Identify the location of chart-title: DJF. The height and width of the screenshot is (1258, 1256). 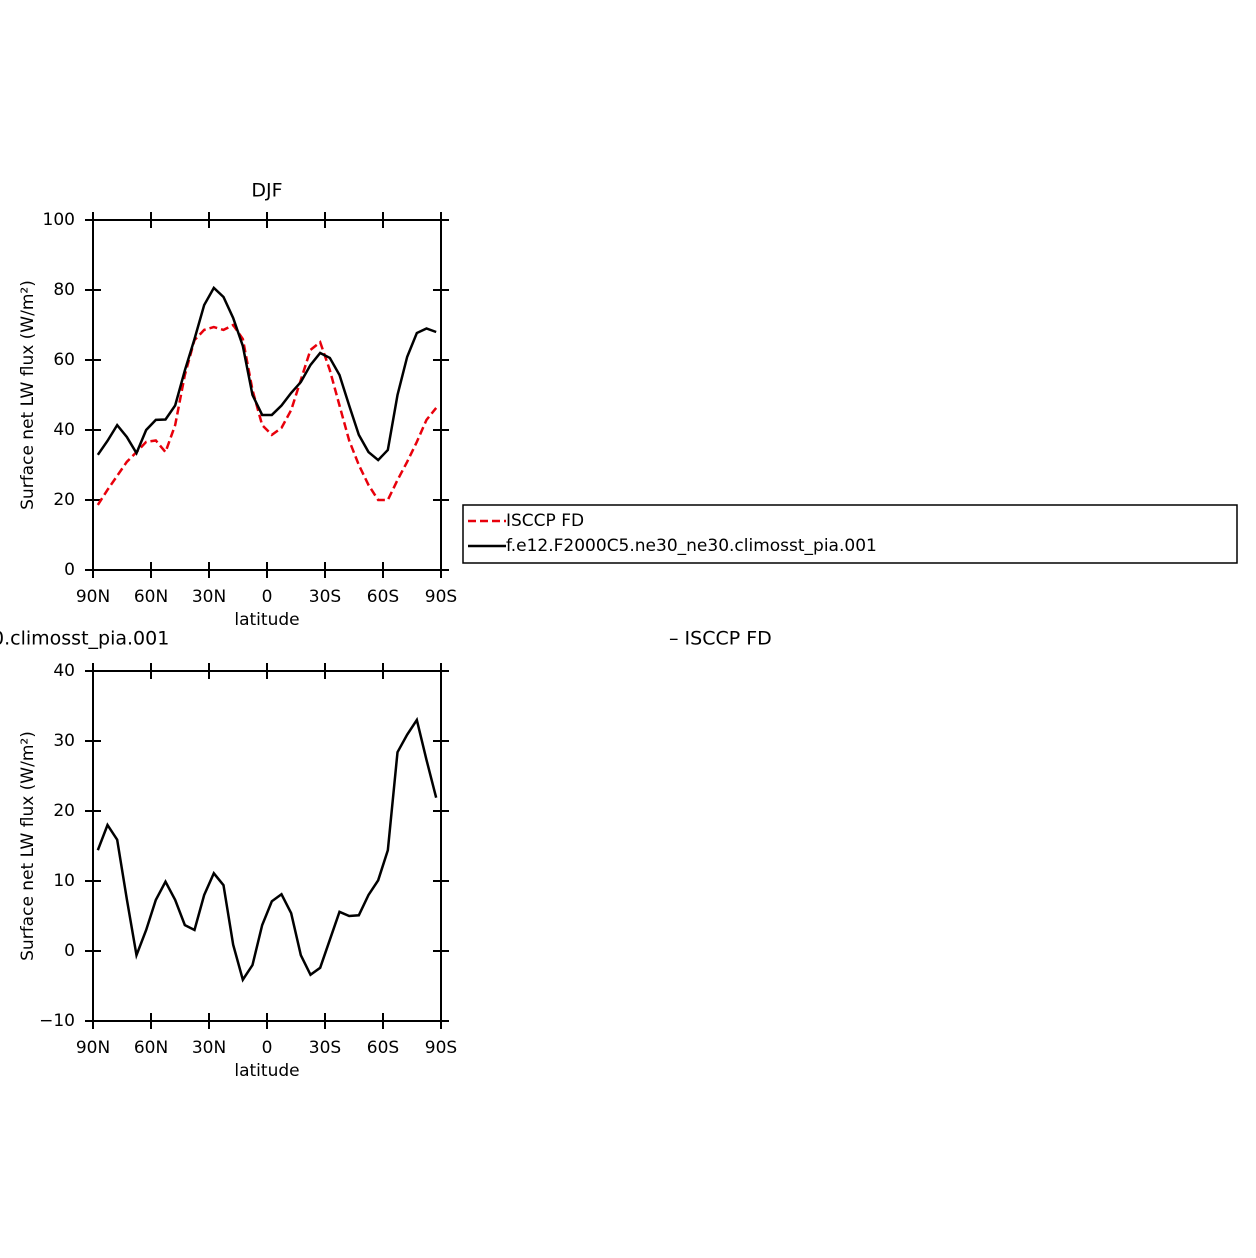
(266, 191).